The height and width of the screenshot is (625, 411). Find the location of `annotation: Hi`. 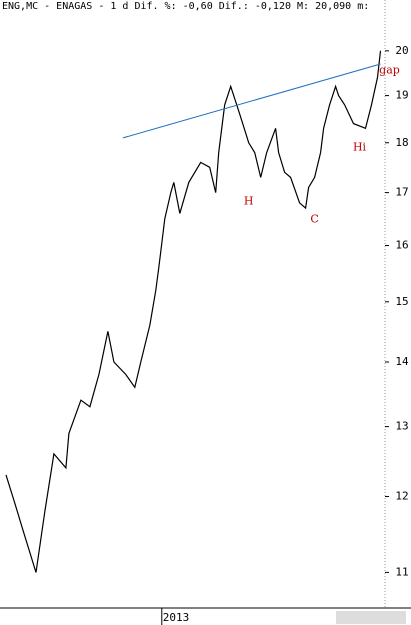

annotation: Hi is located at coordinates (360, 147).